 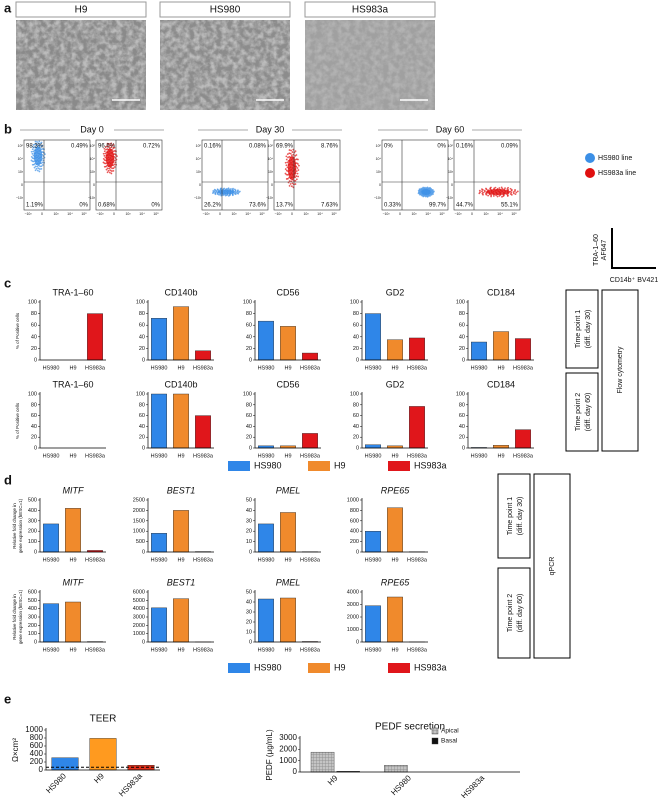 I want to click on cell-cloud, so click(x=38, y=156).